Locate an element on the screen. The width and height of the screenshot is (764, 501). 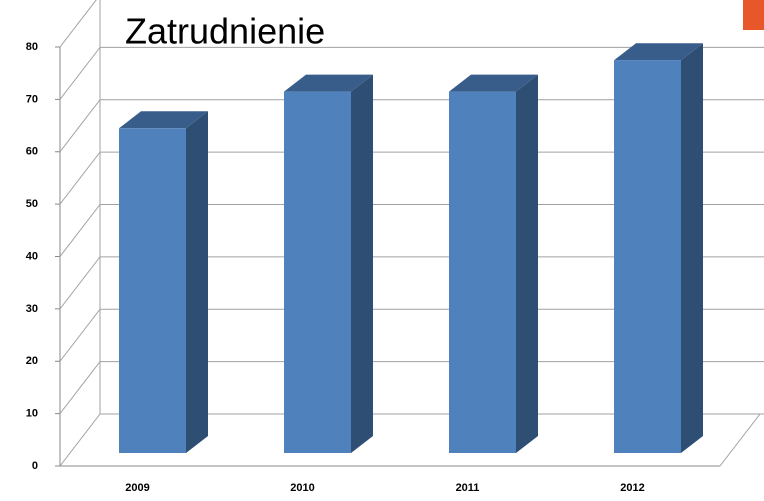
y-tick-label: 50 is located at coordinates (32, 204).